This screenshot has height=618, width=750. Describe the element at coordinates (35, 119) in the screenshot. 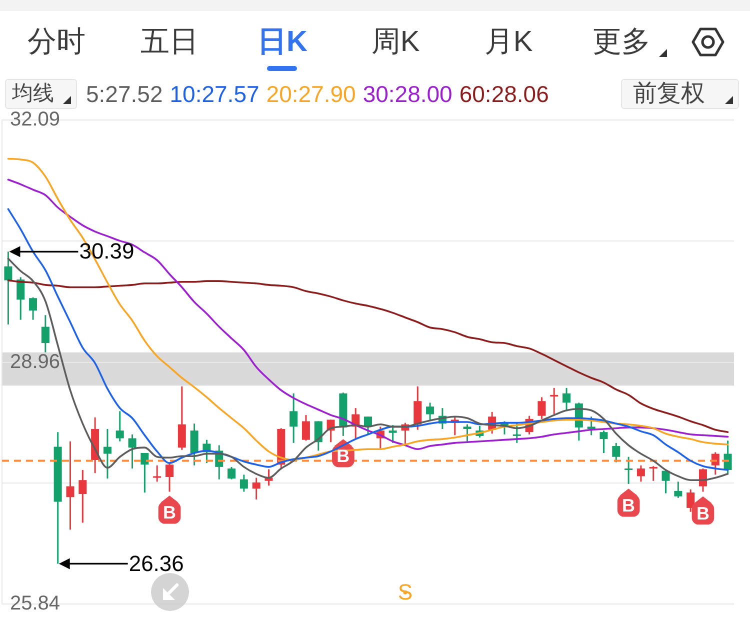

I see `y-tick-label: 32.09` at that location.